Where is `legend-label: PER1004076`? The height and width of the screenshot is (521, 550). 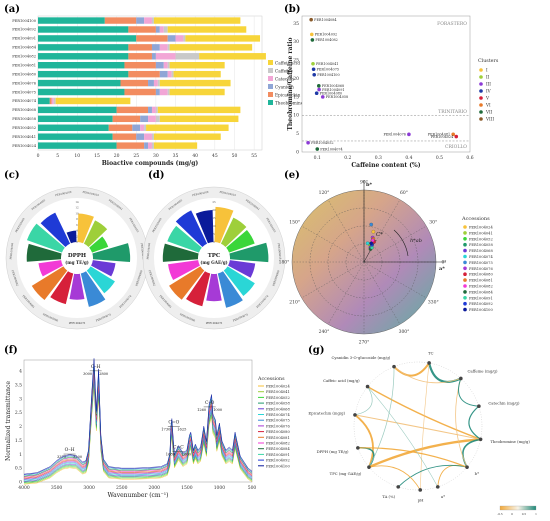 legend-label: PER1004076 is located at coordinates (278, 426).